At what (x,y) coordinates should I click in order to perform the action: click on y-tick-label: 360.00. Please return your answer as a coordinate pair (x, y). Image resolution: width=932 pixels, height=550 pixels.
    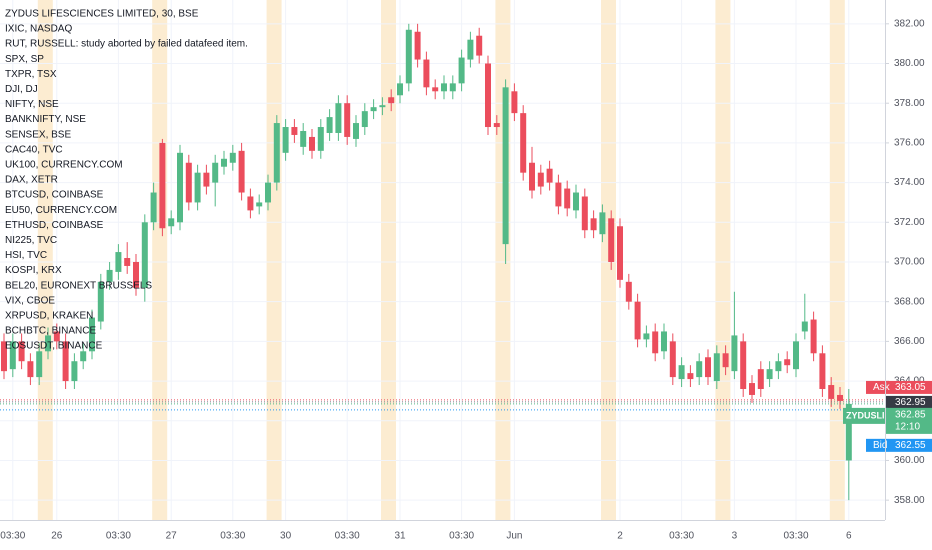
    Looking at the image, I should click on (909, 460).